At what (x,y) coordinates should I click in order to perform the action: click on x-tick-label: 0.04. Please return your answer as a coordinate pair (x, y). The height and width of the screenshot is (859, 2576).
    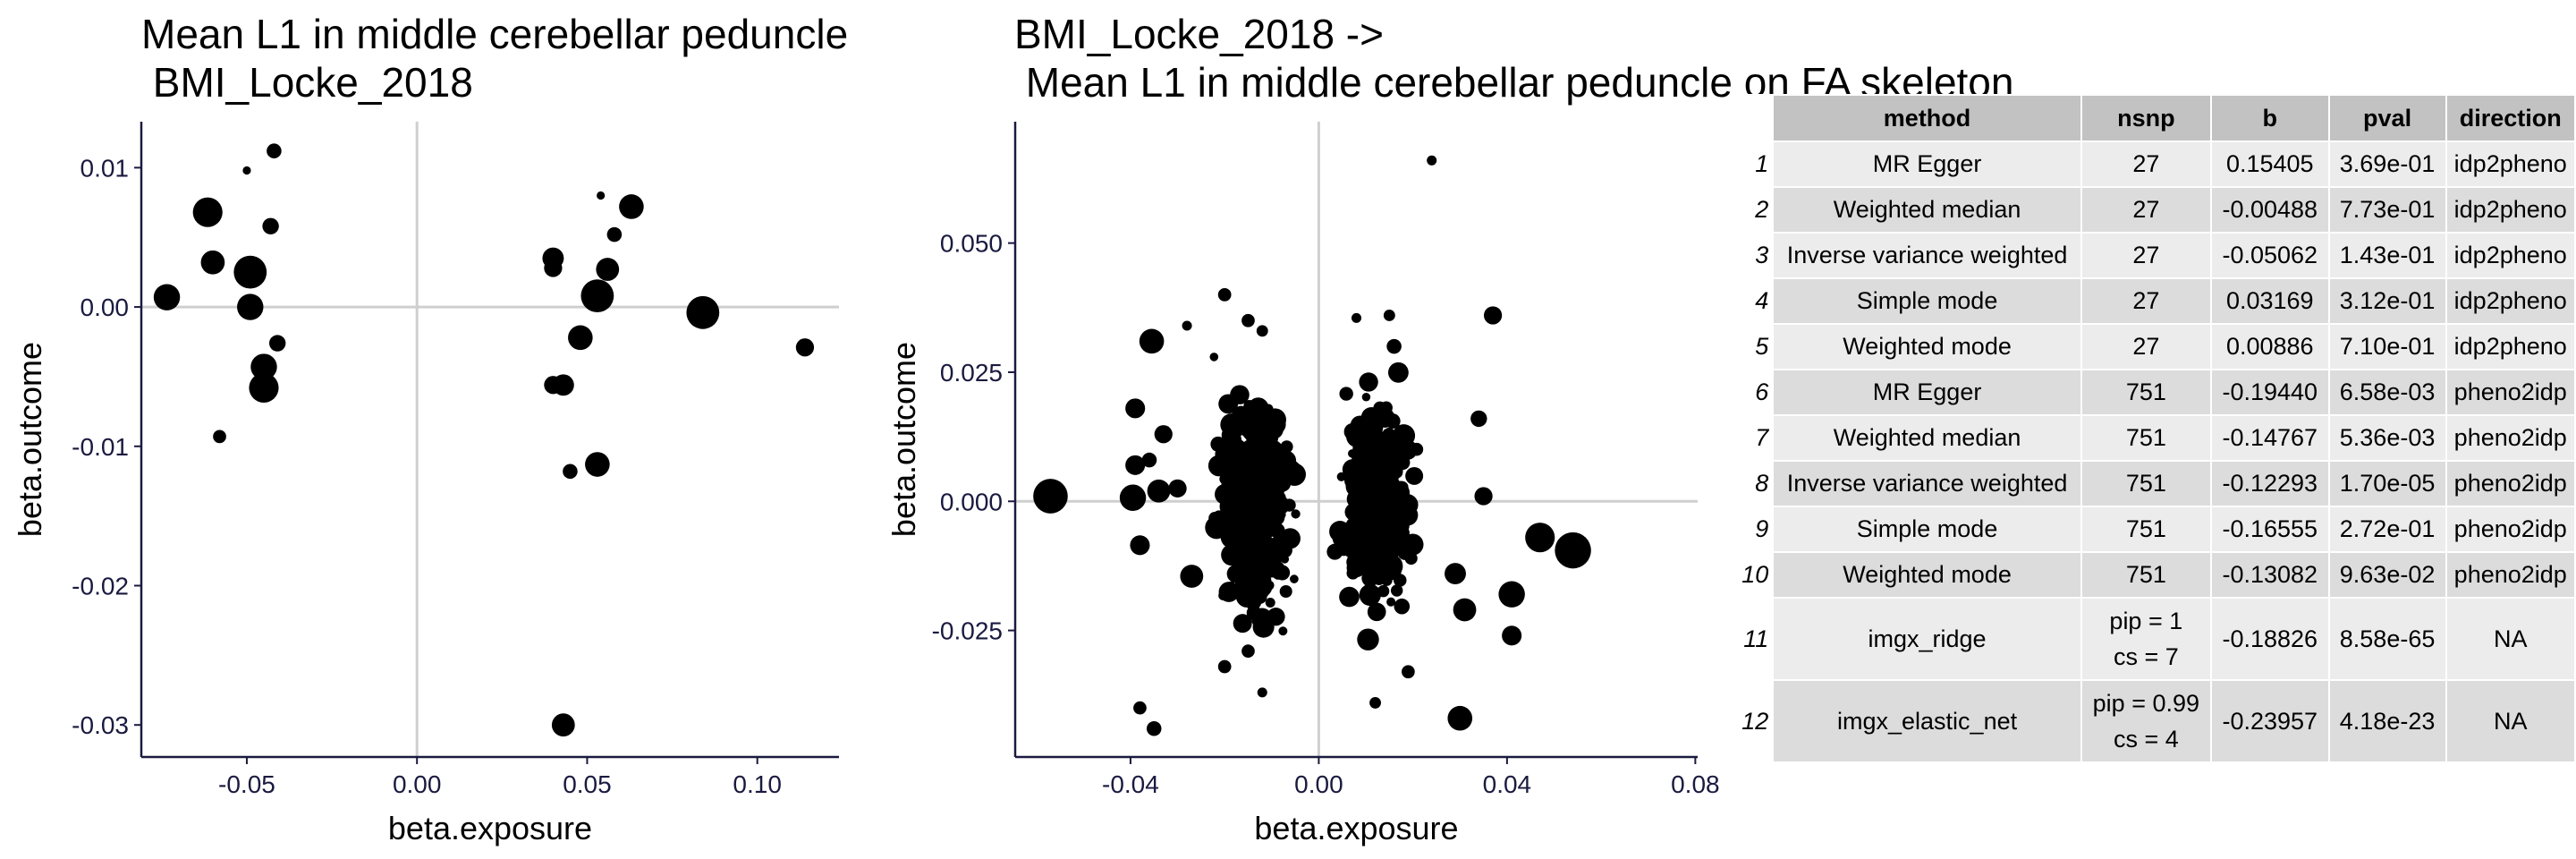
    Looking at the image, I should click on (1507, 784).